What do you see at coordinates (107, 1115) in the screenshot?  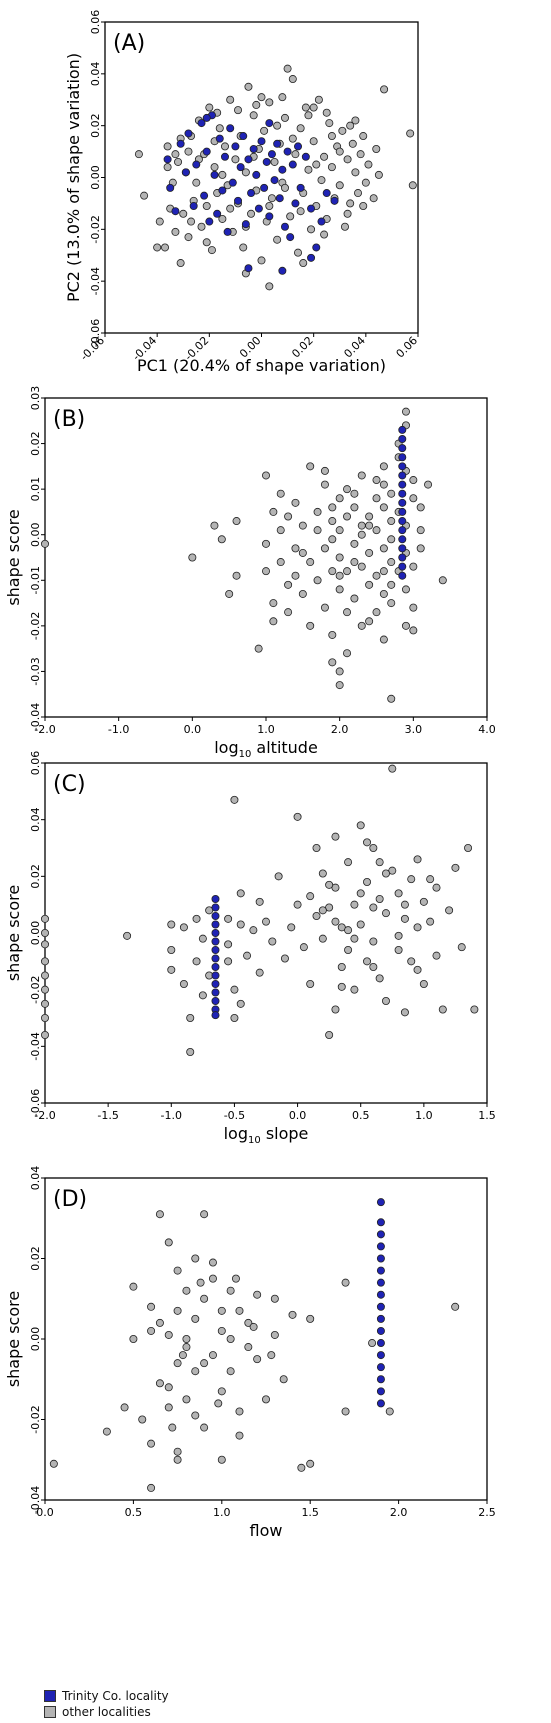 I see `panel-c-x-tick-label: -1.5` at bounding box center [107, 1115].